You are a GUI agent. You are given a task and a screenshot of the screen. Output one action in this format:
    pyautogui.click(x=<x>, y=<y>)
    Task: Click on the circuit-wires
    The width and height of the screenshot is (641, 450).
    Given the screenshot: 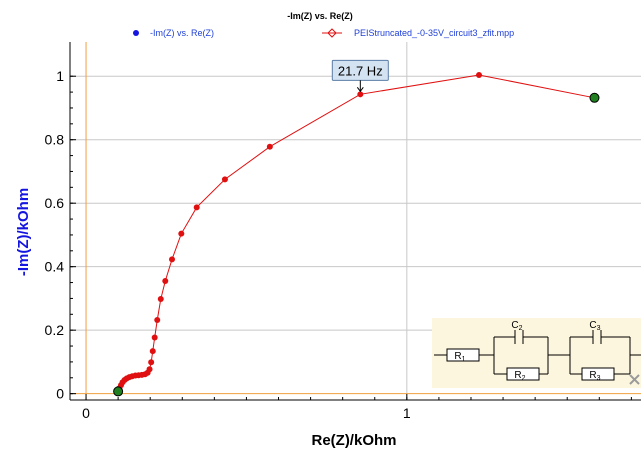 What is the action you would take?
    pyautogui.click(x=537, y=355)
    